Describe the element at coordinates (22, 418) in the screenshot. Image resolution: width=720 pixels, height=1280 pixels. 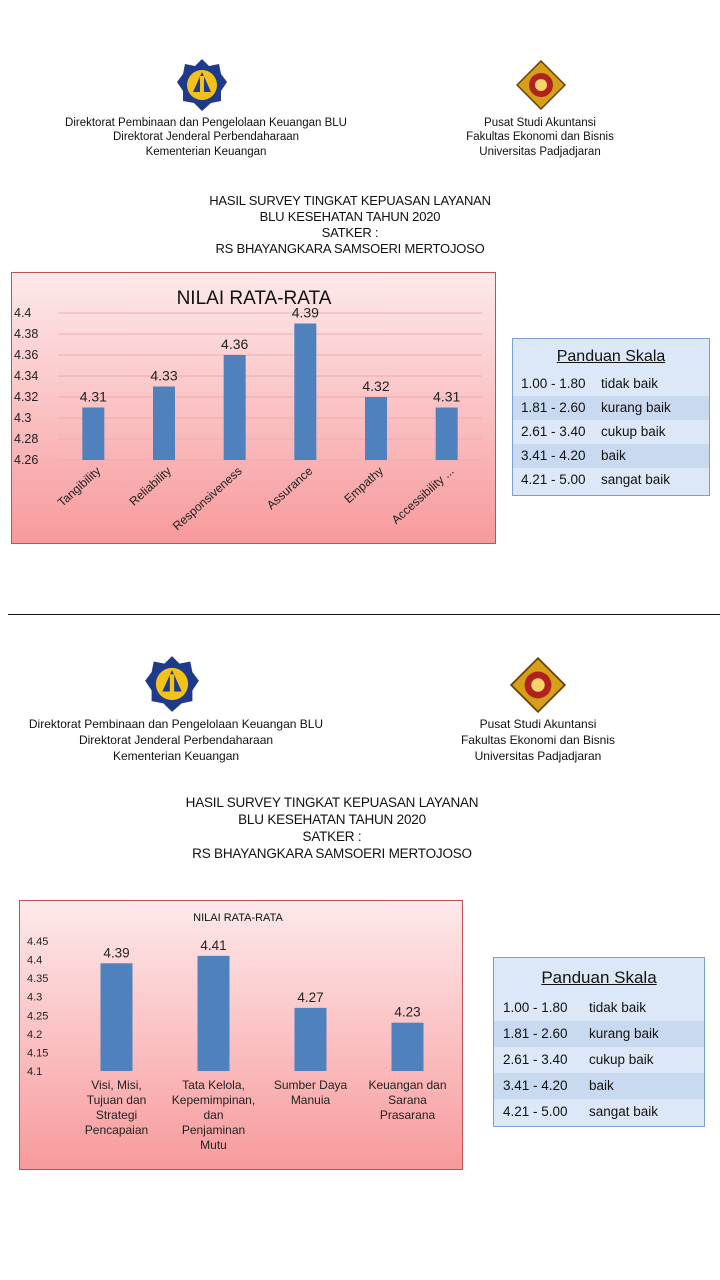
I see `y-tick-label: 4.3` at that location.